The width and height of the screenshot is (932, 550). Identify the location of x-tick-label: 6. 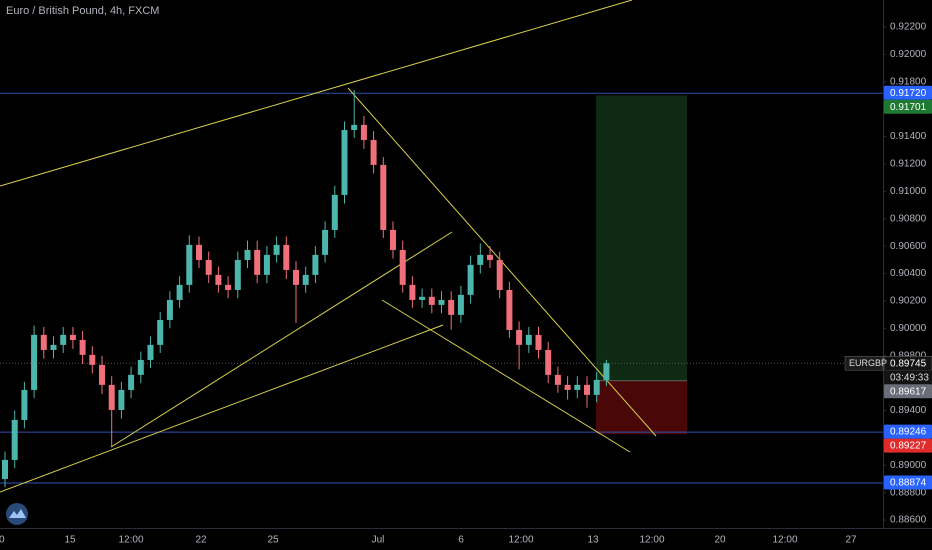
(461, 540).